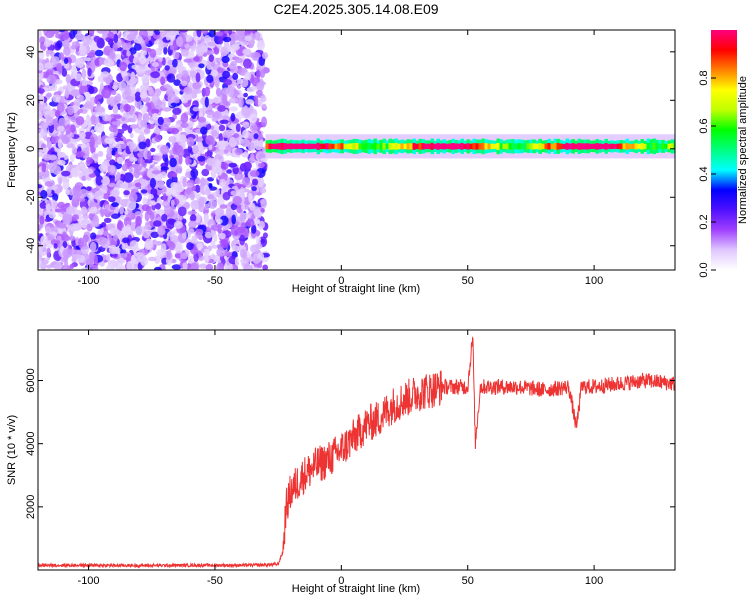 Image resolution: width=750 pixels, height=600 pixels. Describe the element at coordinates (594, 281) in the screenshot. I see `x-tick-label: 100` at that location.